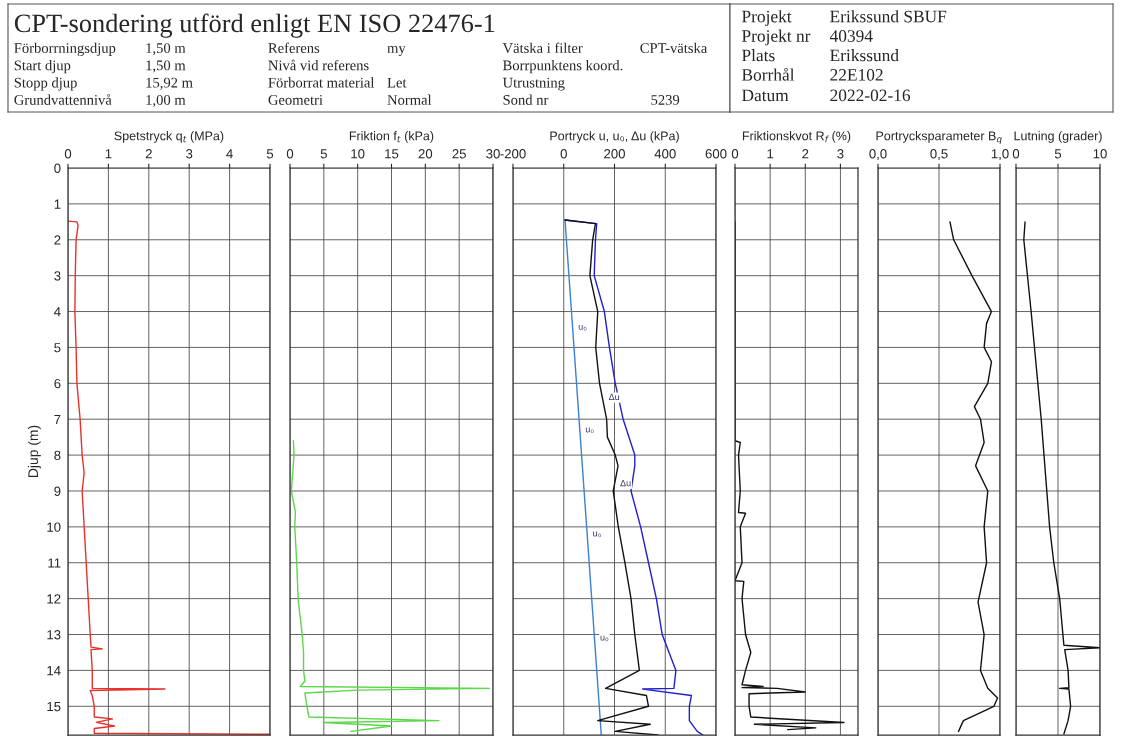  I want to click on text: my, so click(396, 50).